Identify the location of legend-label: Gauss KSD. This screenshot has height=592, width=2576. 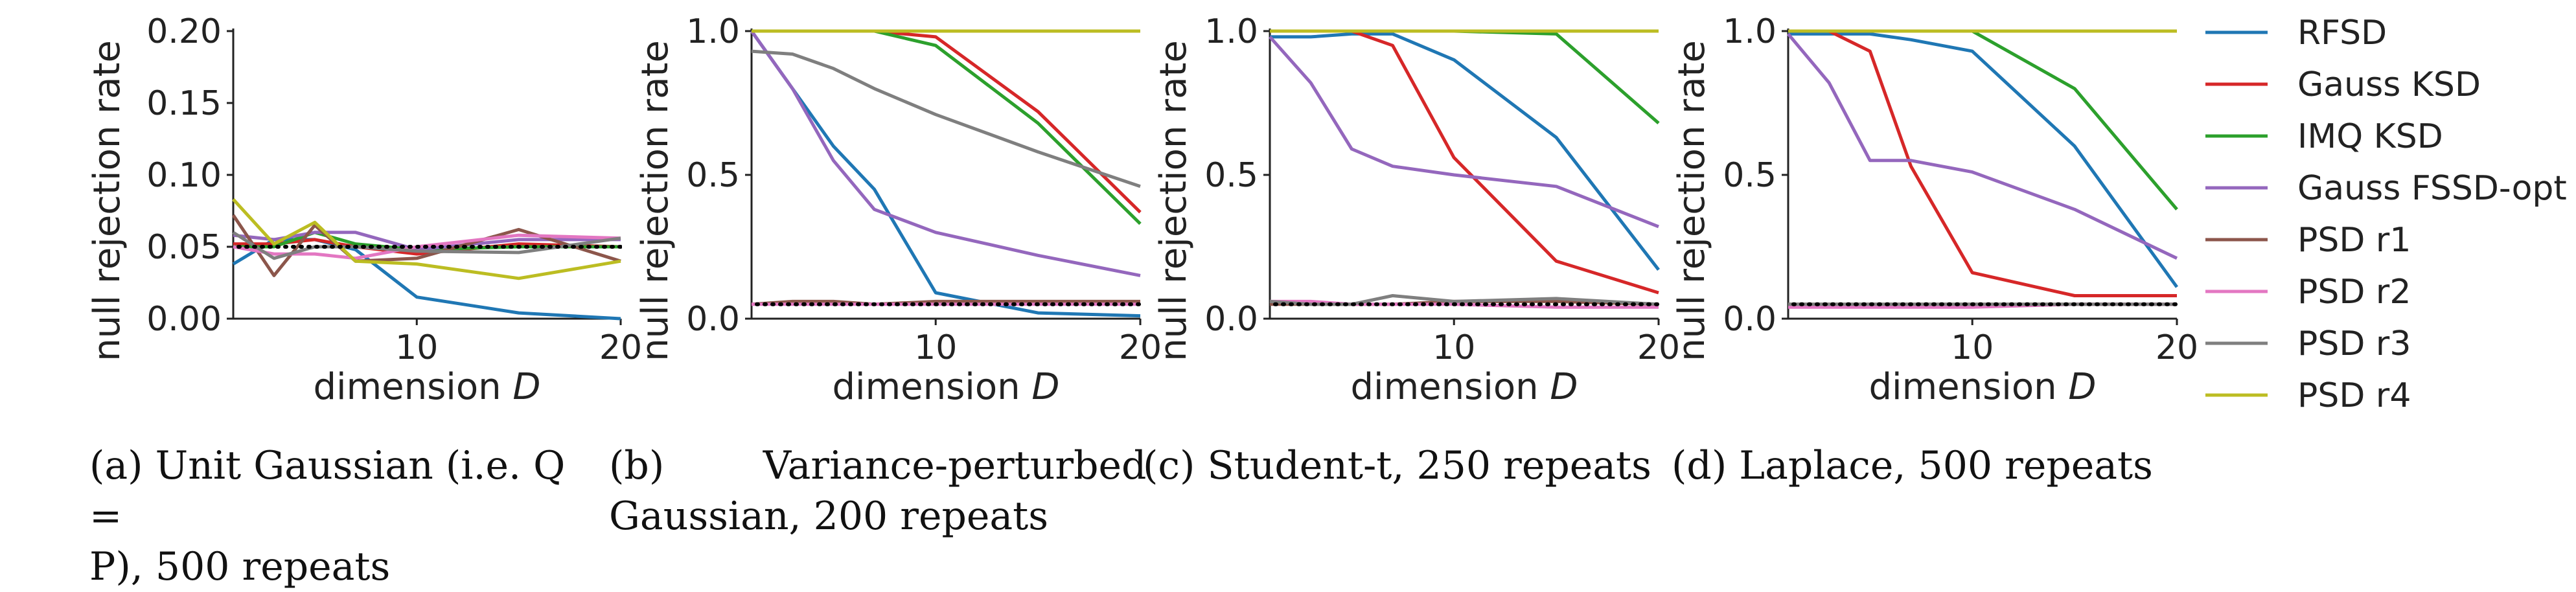
(2389, 84).